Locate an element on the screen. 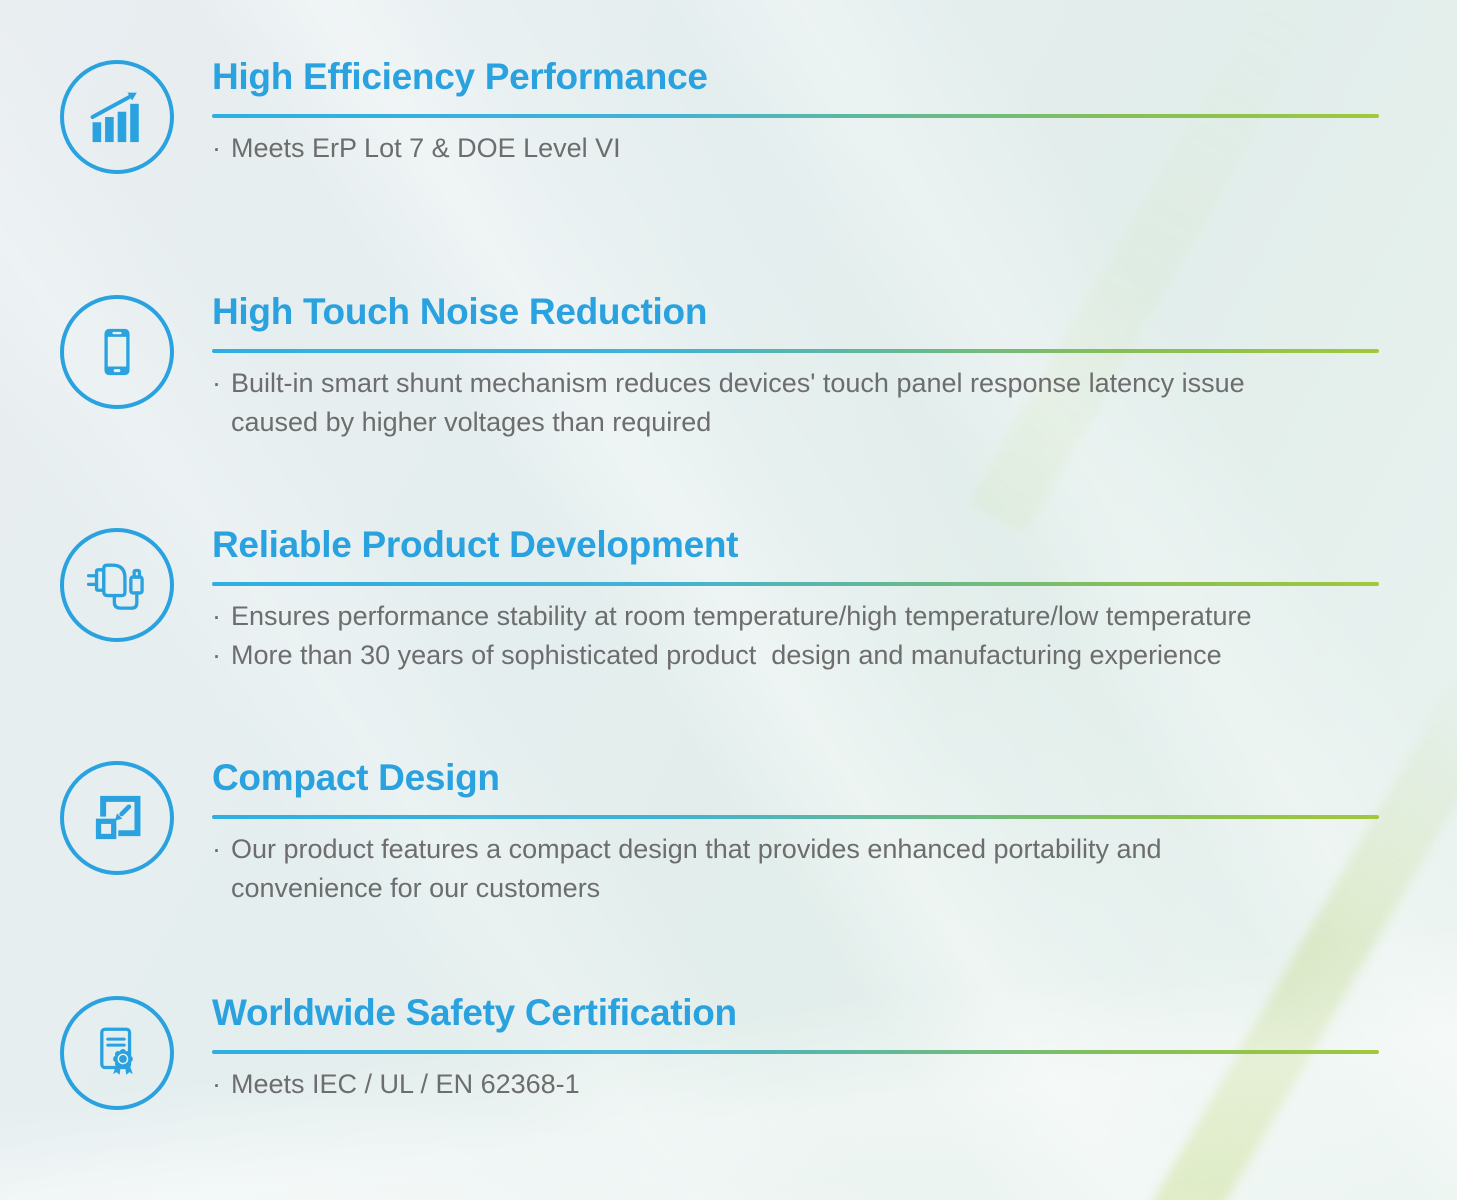  feature-bullets: · Meets IEC / UL / EN 62368-1 is located at coordinates (795, 1084).